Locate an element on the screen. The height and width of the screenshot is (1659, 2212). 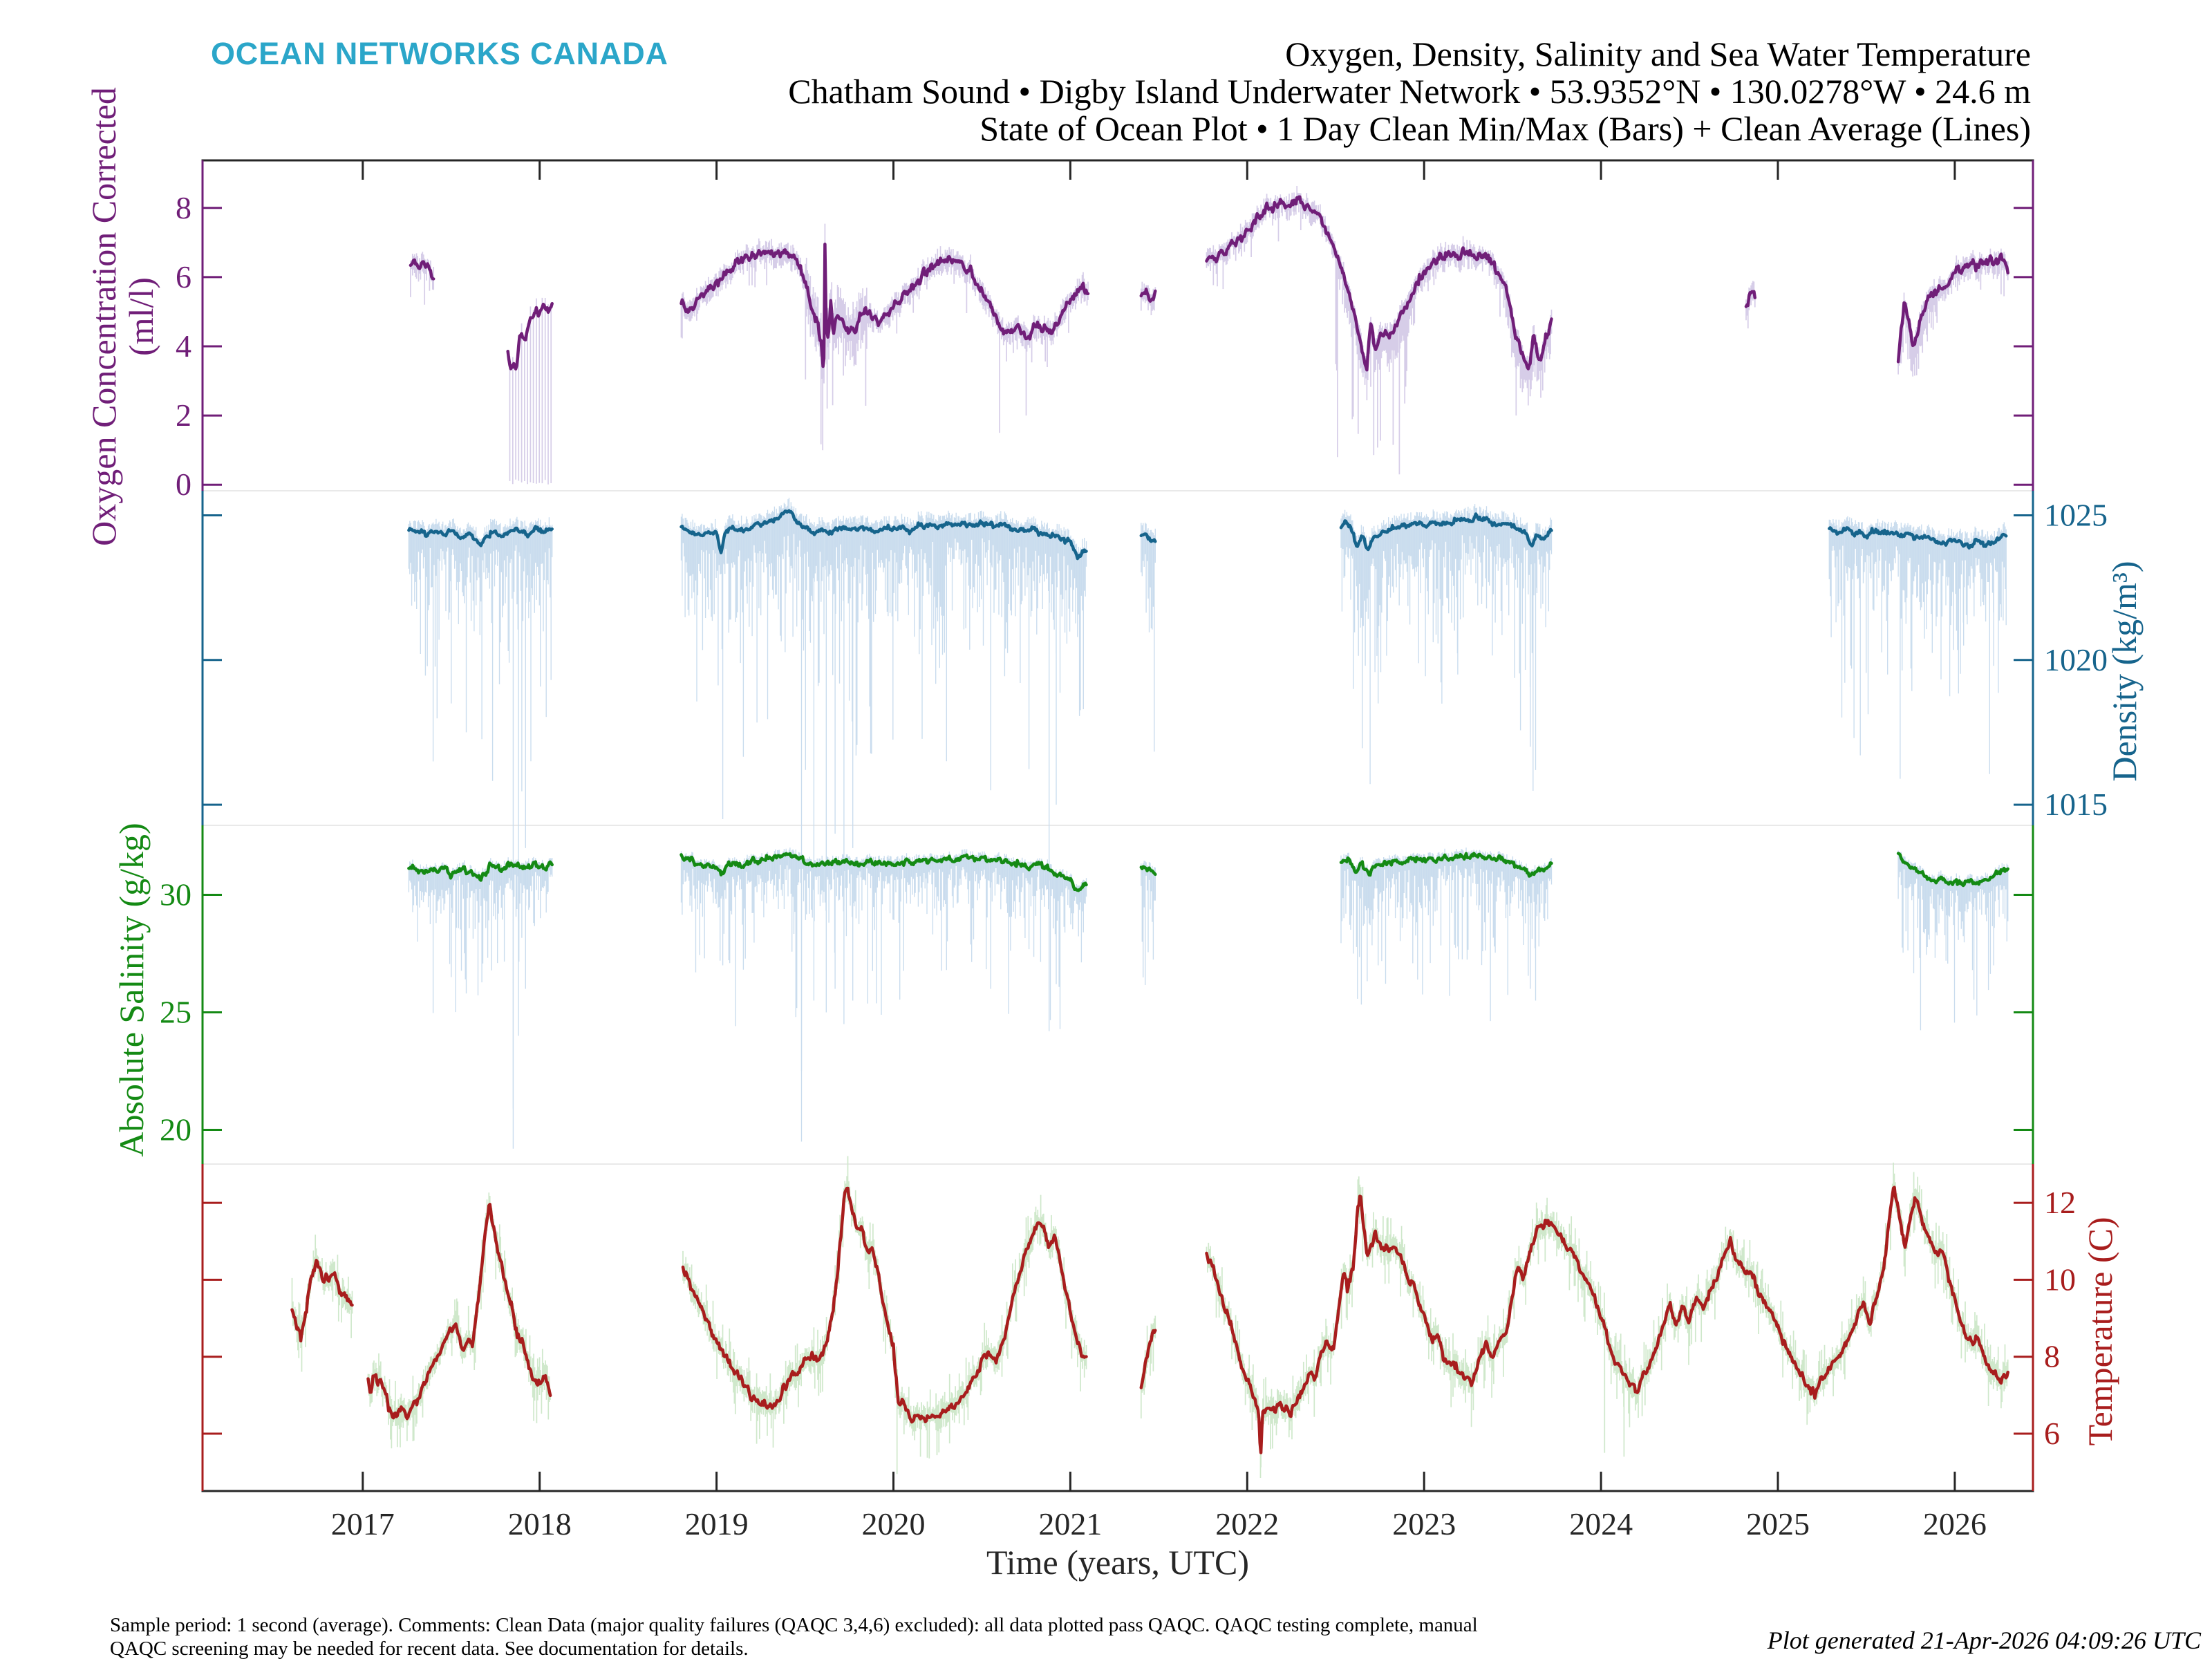
svg-text: 2026 is located at coordinates (1955, 1523).